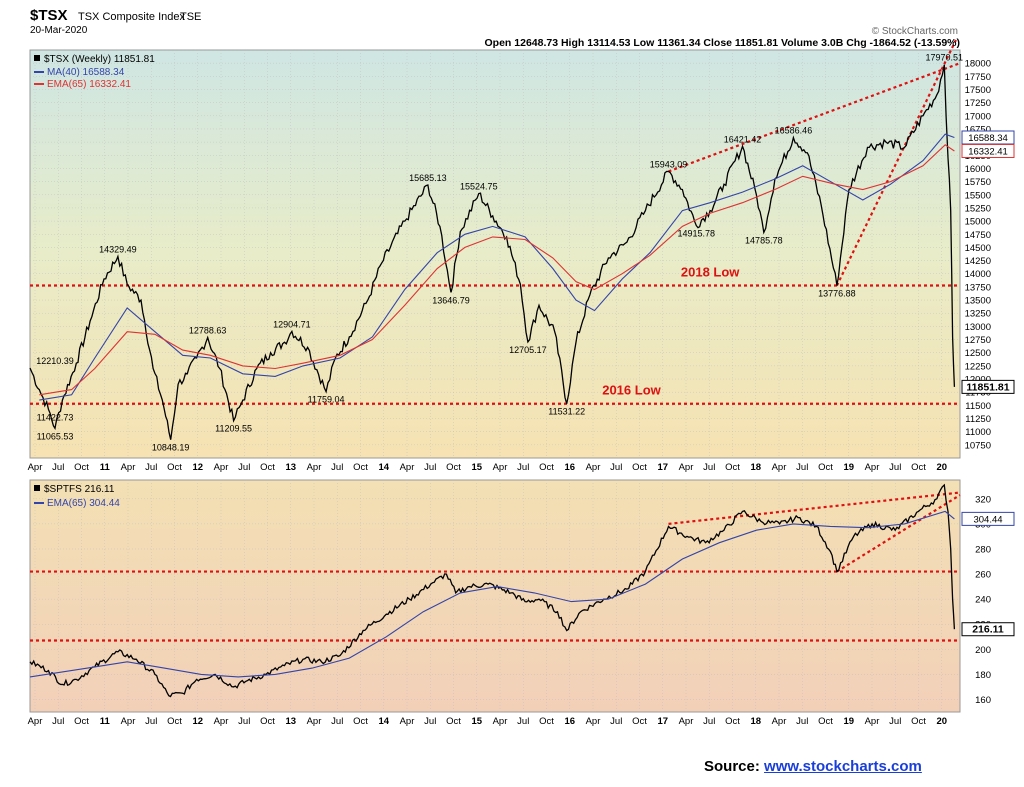 This screenshot has width=1024, height=787. Describe the element at coordinates (978, 353) in the screenshot. I see `y-tick-label: 12500` at that location.